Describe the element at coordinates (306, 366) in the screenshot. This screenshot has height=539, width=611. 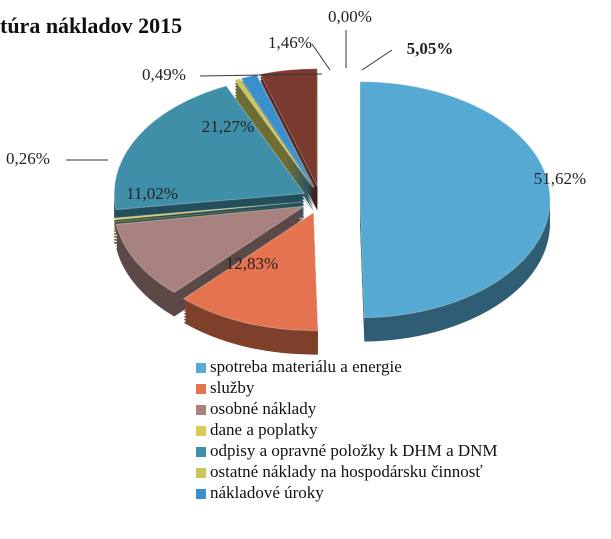
I see `legend-label: spotreba materiálu a energie` at that location.